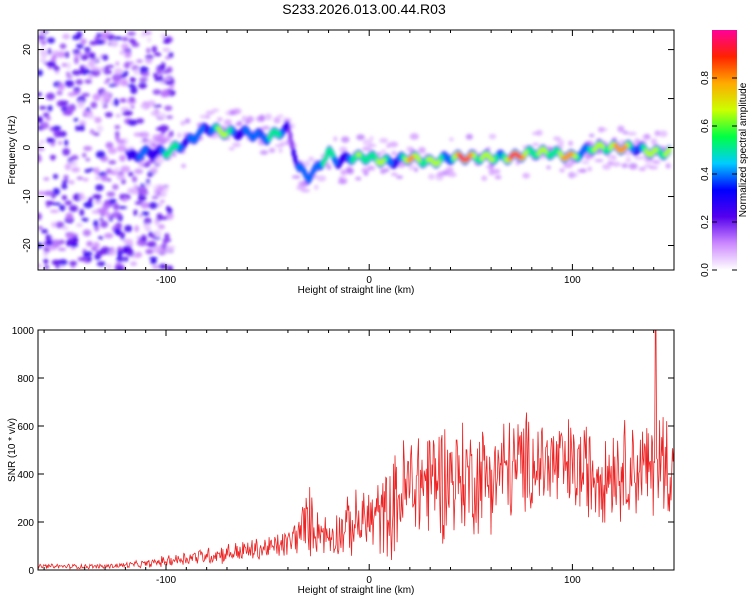 Image resolution: width=750 pixels, height=600 pixels. What do you see at coordinates (705, 222) in the screenshot?
I see `colorbar-tick-label: 0.2` at bounding box center [705, 222].